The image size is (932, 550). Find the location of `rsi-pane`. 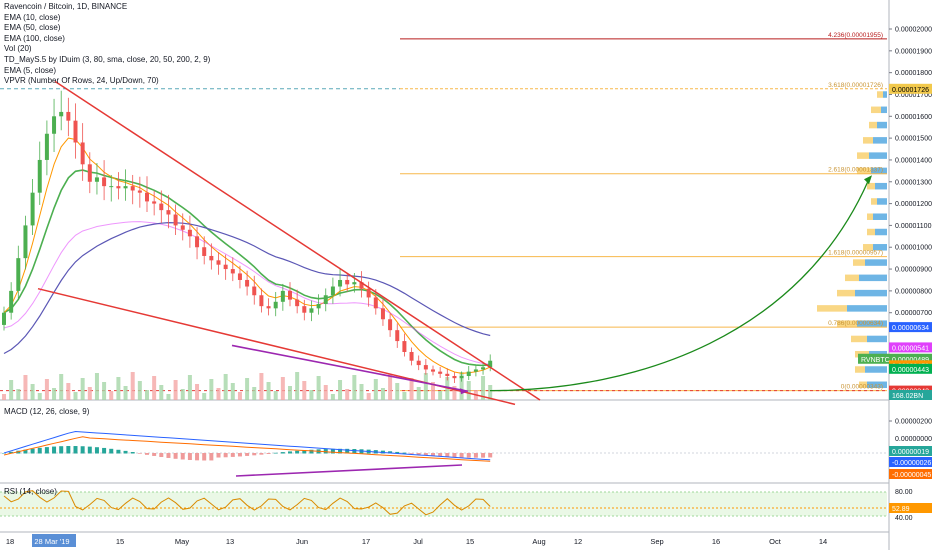

rsi-pane is located at coordinates (443, 503).